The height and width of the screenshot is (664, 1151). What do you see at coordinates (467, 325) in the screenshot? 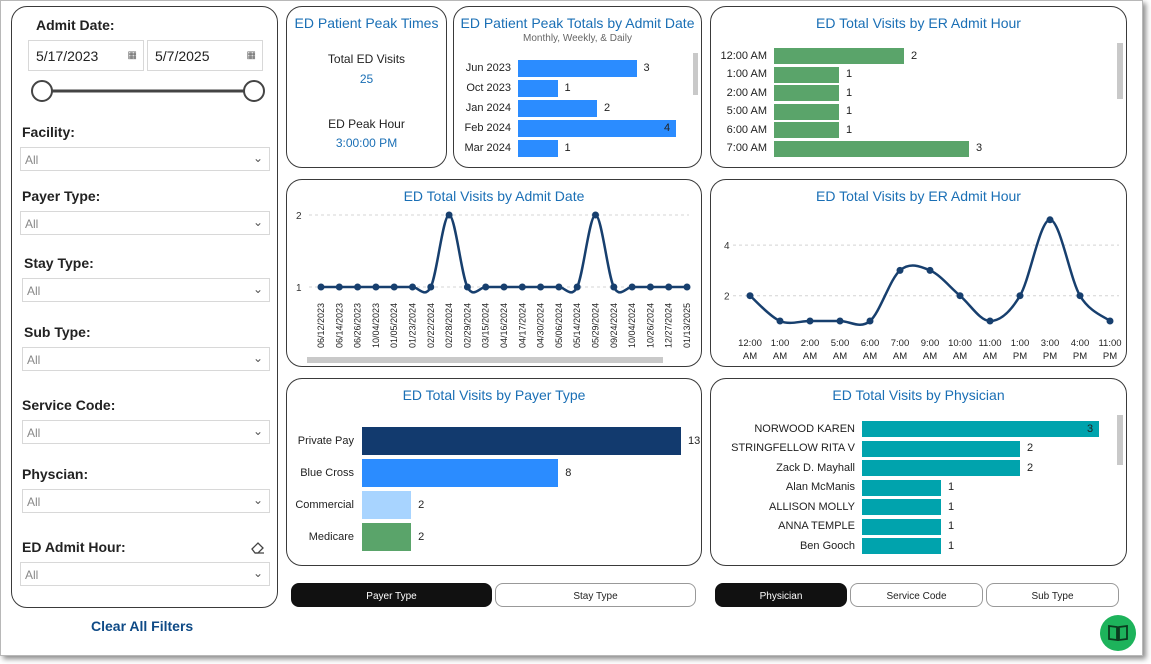
I see `x-tick-label: 02/29/2024` at bounding box center [467, 325].